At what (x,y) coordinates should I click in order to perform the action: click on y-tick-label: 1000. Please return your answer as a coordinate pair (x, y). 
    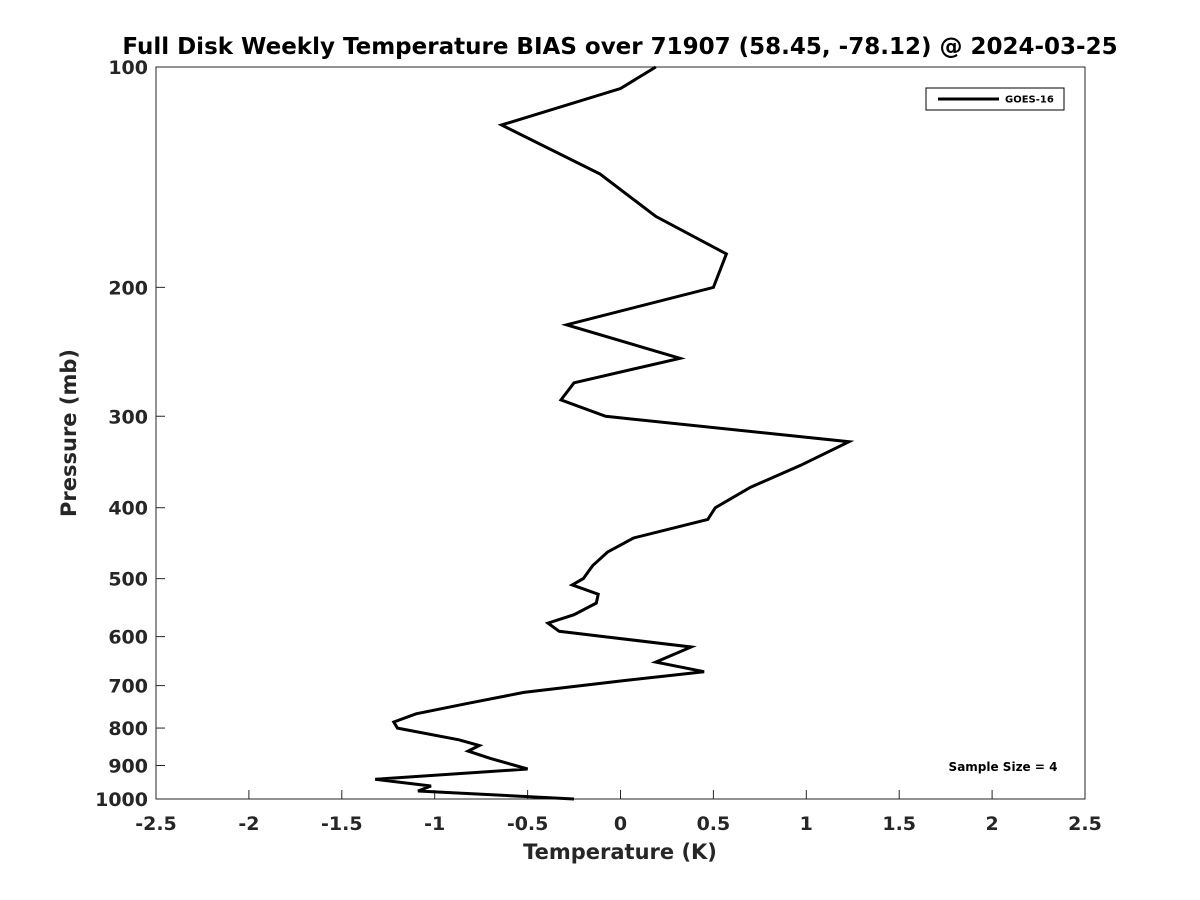
    Looking at the image, I should click on (121, 800).